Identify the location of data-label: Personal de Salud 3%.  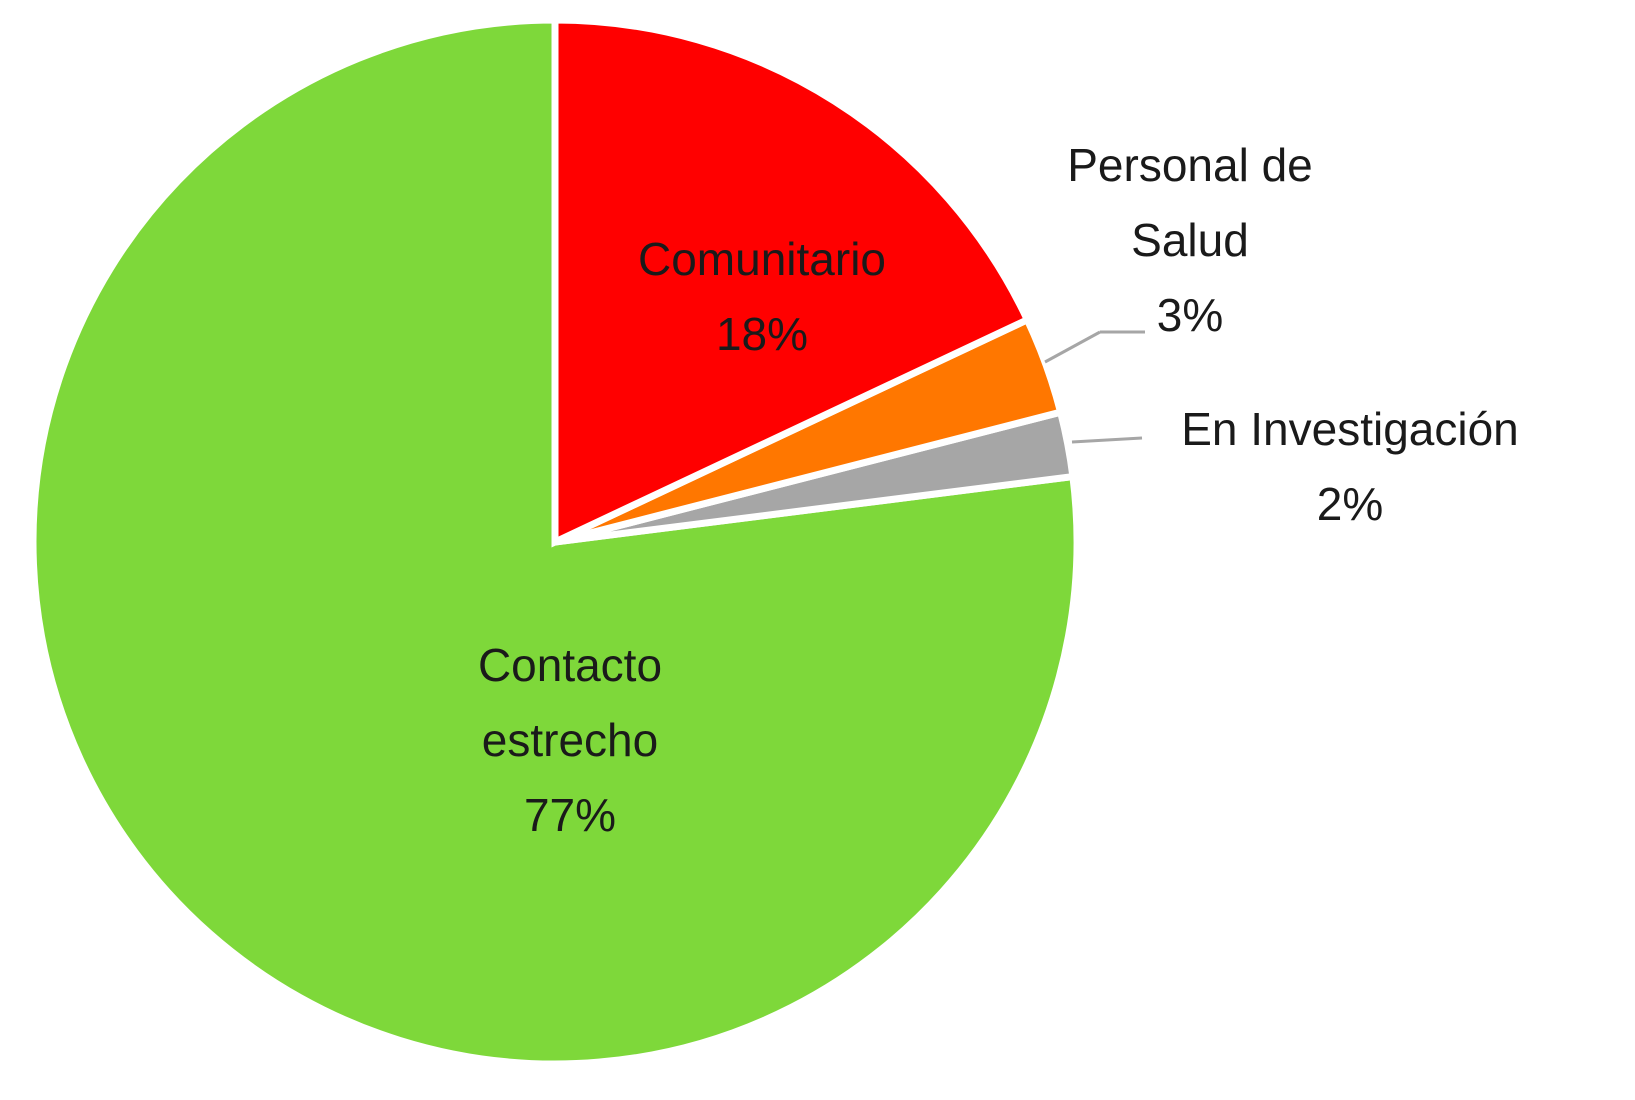
(1190, 240).